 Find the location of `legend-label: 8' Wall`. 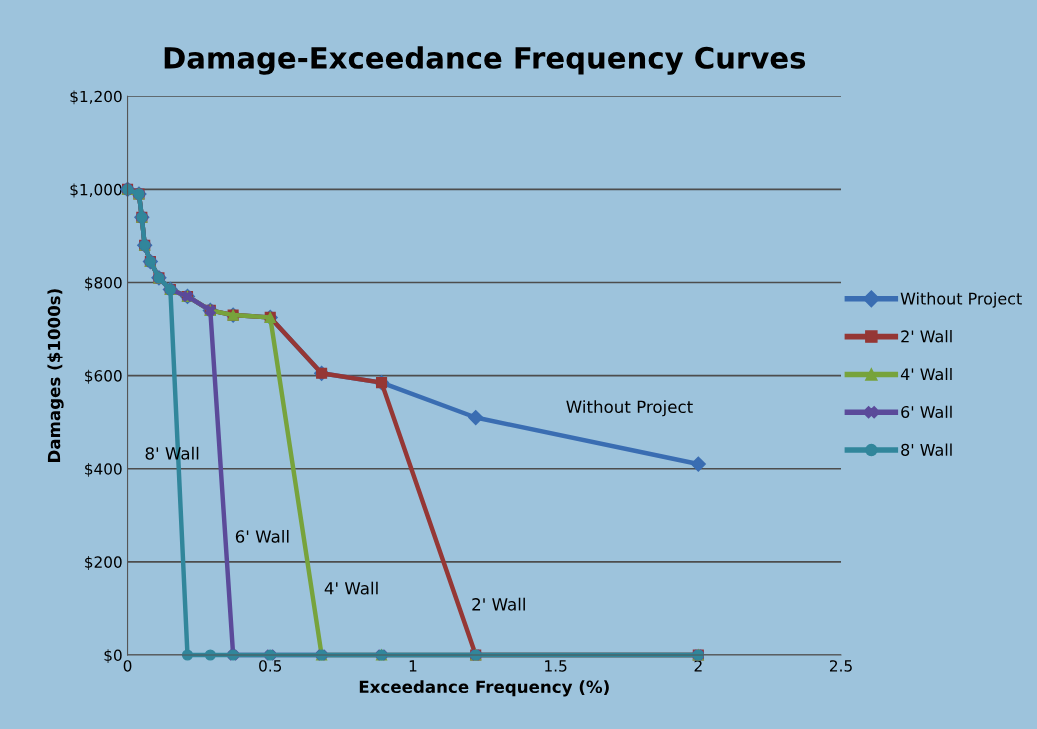

legend-label: 8' Wall is located at coordinates (926, 449).